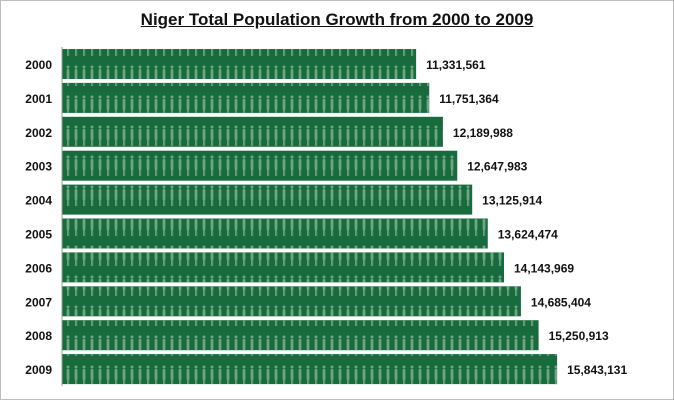  I want to click on category-label: 2008, so click(38, 336).